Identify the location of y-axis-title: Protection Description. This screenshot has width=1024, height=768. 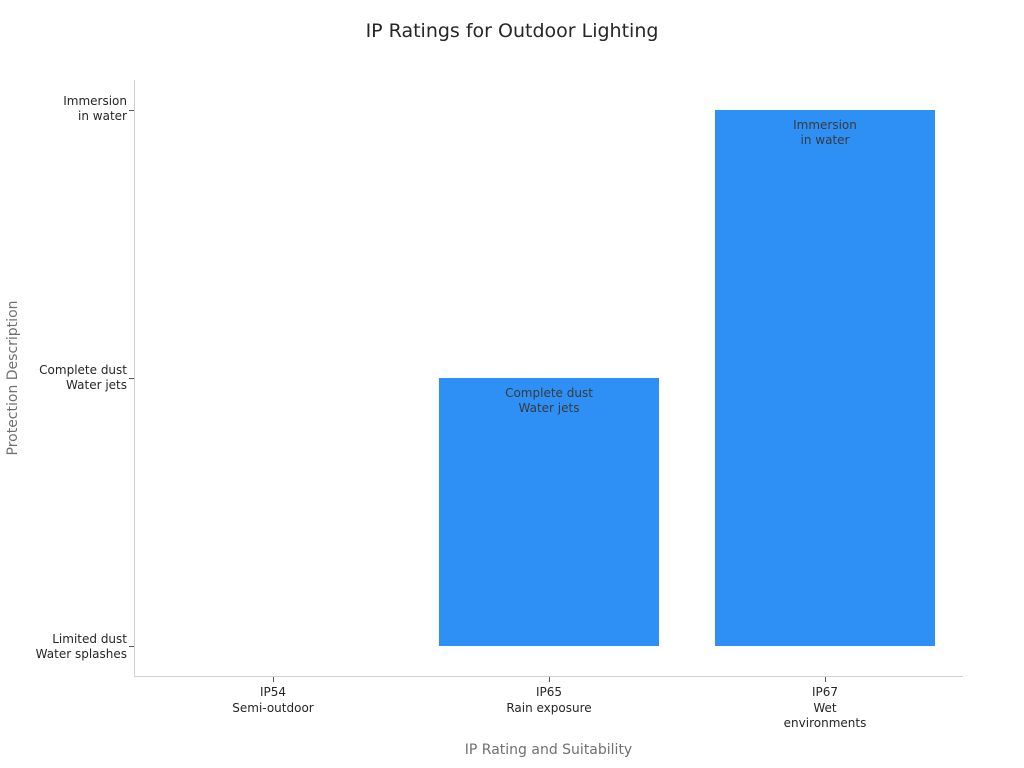
(13, 378).